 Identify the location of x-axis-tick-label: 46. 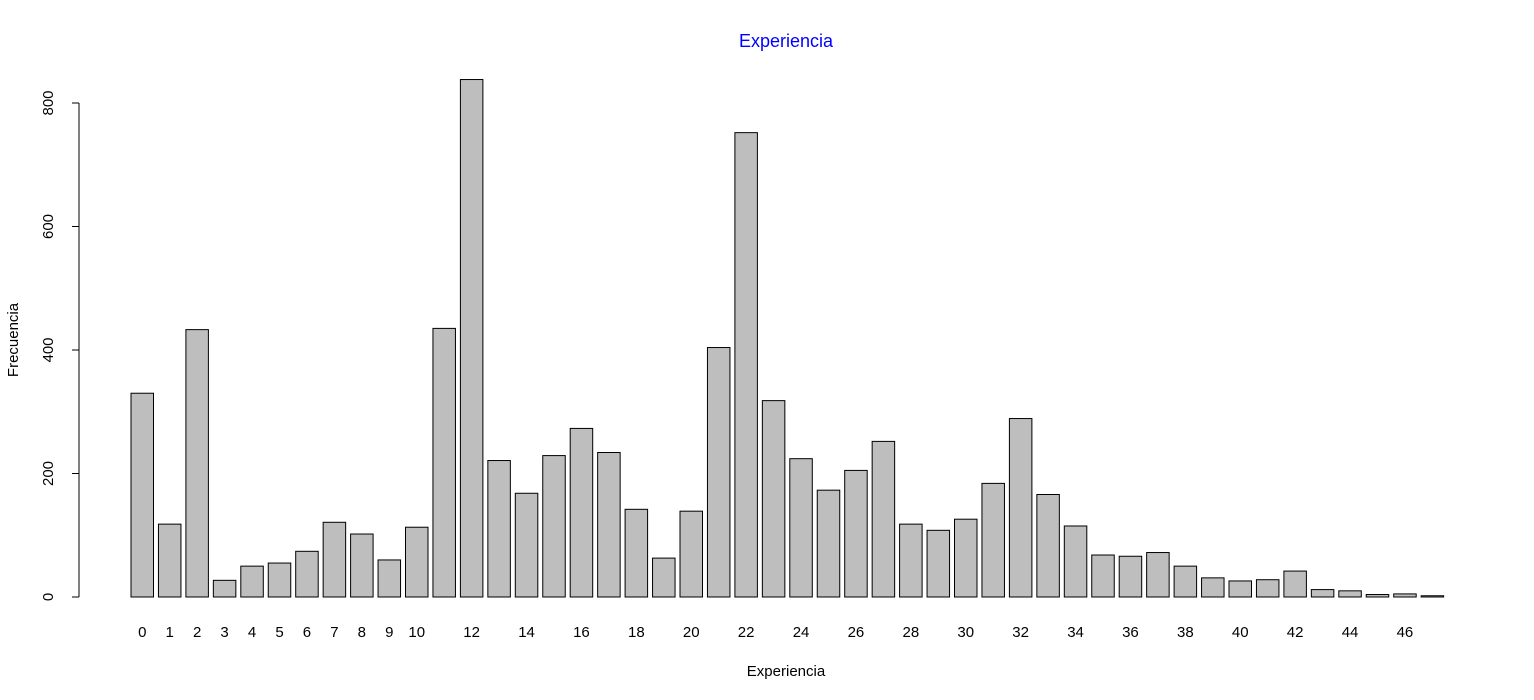
(1405, 632).